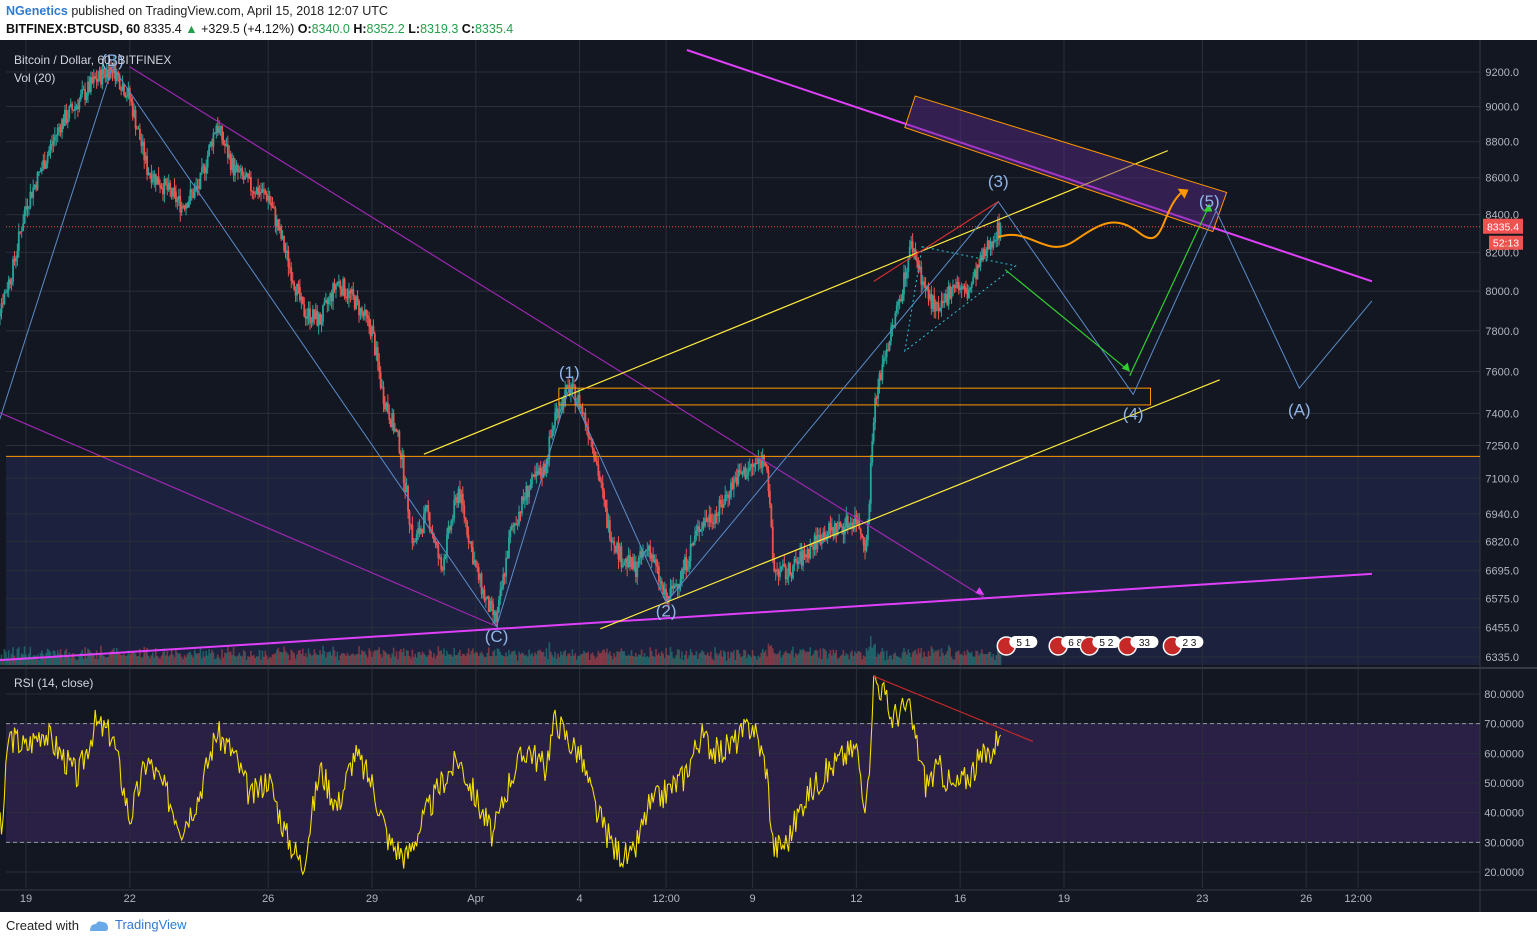 The height and width of the screenshot is (943, 1537). What do you see at coordinates (1502, 658) in the screenshot?
I see `price-axis-label: 6335.0` at bounding box center [1502, 658].